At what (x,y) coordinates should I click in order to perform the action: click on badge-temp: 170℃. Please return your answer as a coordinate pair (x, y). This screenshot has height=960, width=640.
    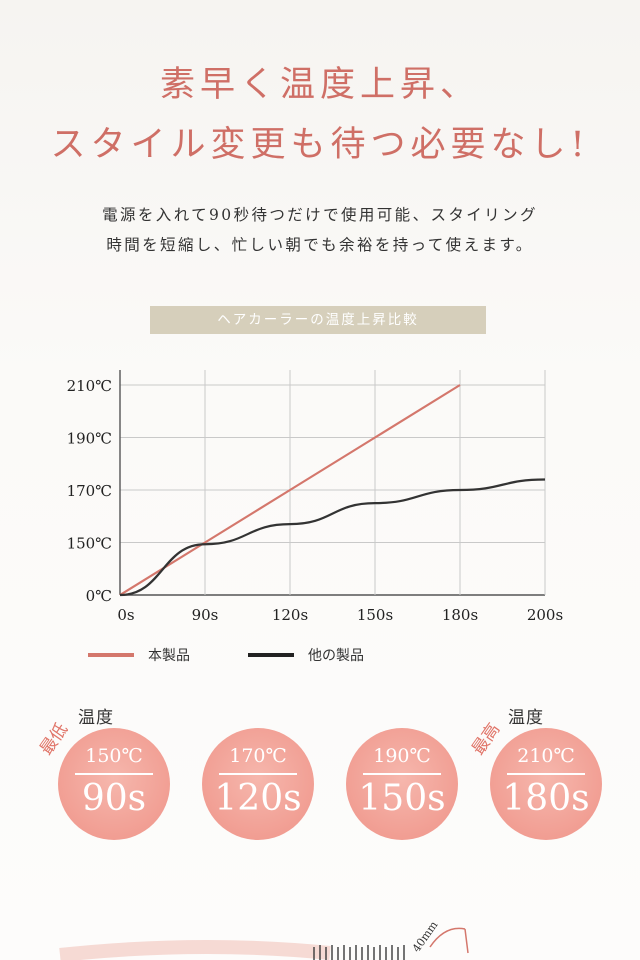
    Looking at the image, I should click on (258, 756).